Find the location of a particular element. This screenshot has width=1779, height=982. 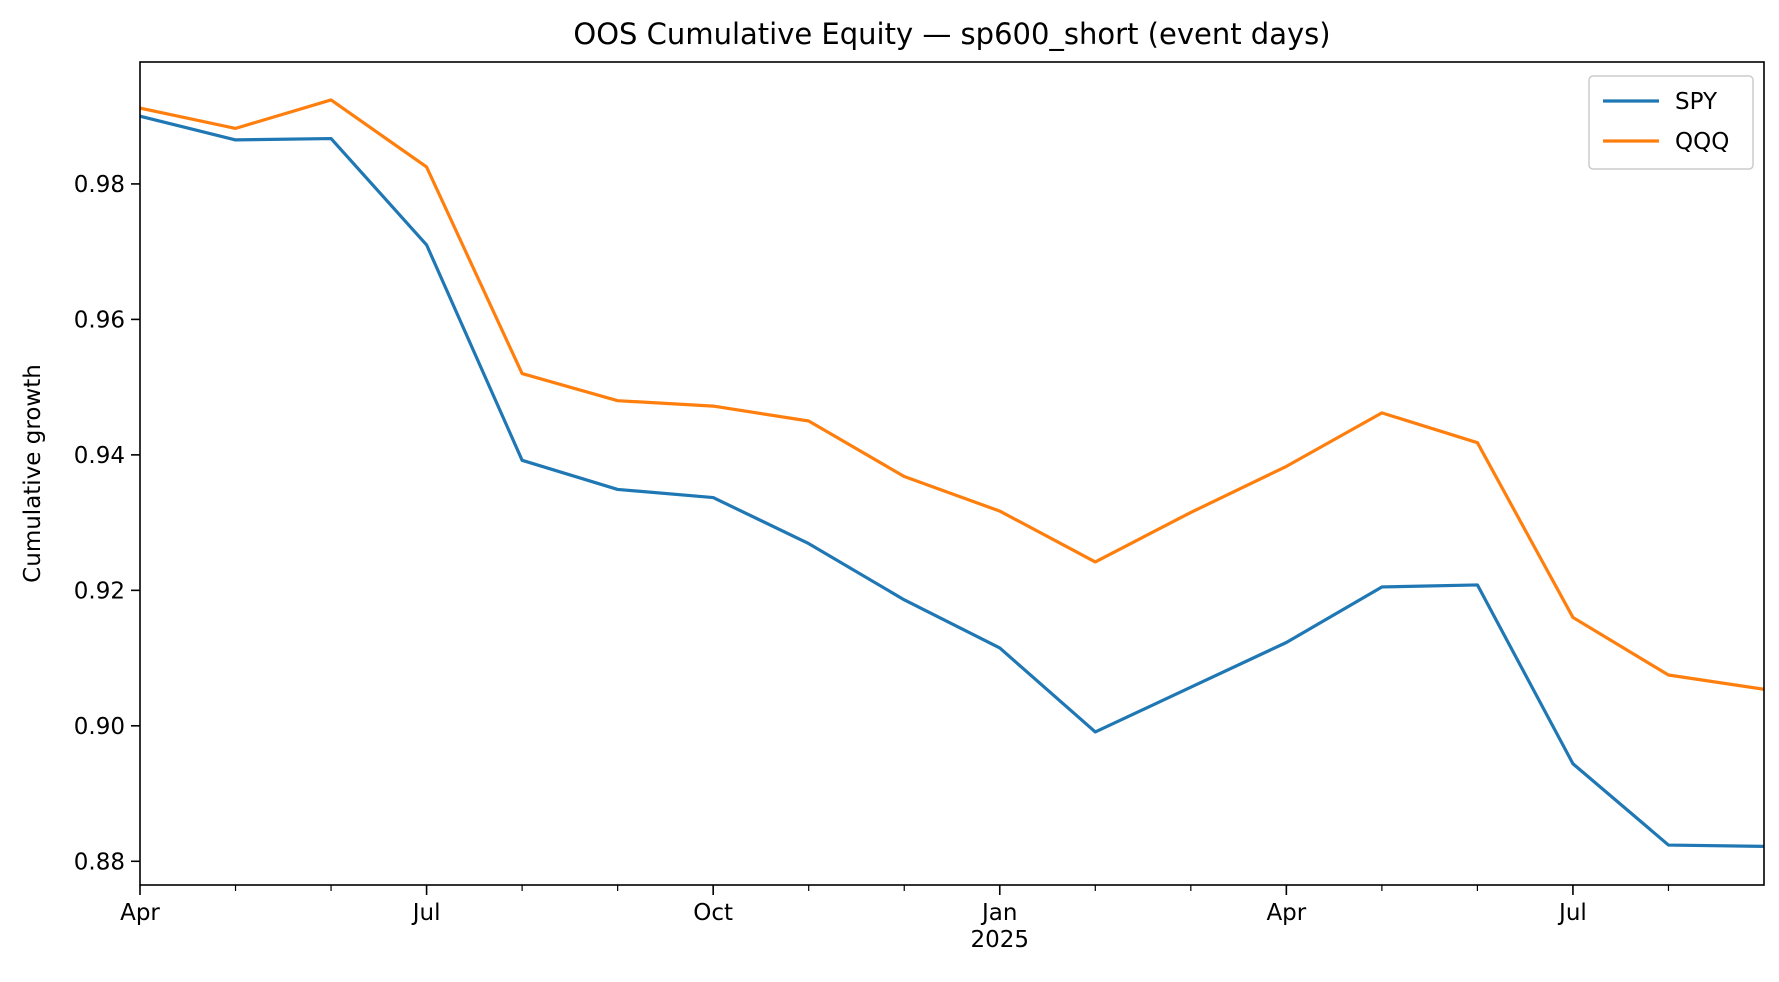

y-tick-label: 0.94 is located at coordinates (99, 456).